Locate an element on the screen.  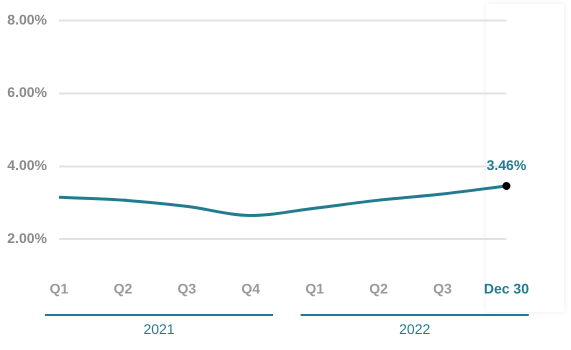
x-tick-label: Q4 is located at coordinates (250, 288).